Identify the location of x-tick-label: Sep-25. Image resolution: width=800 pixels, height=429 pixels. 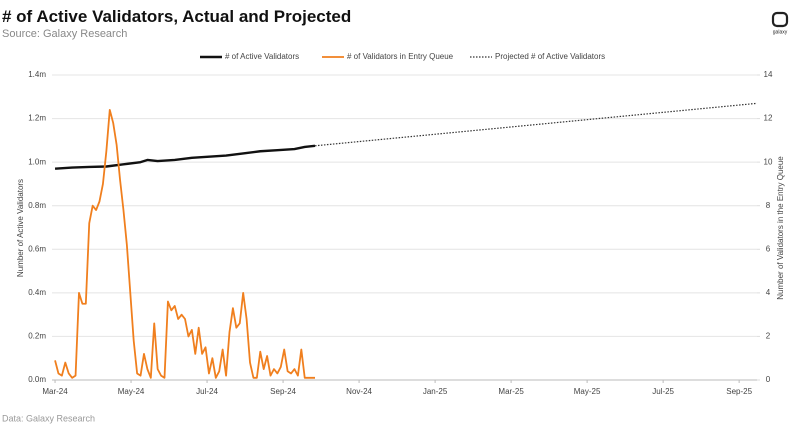
(739, 391).